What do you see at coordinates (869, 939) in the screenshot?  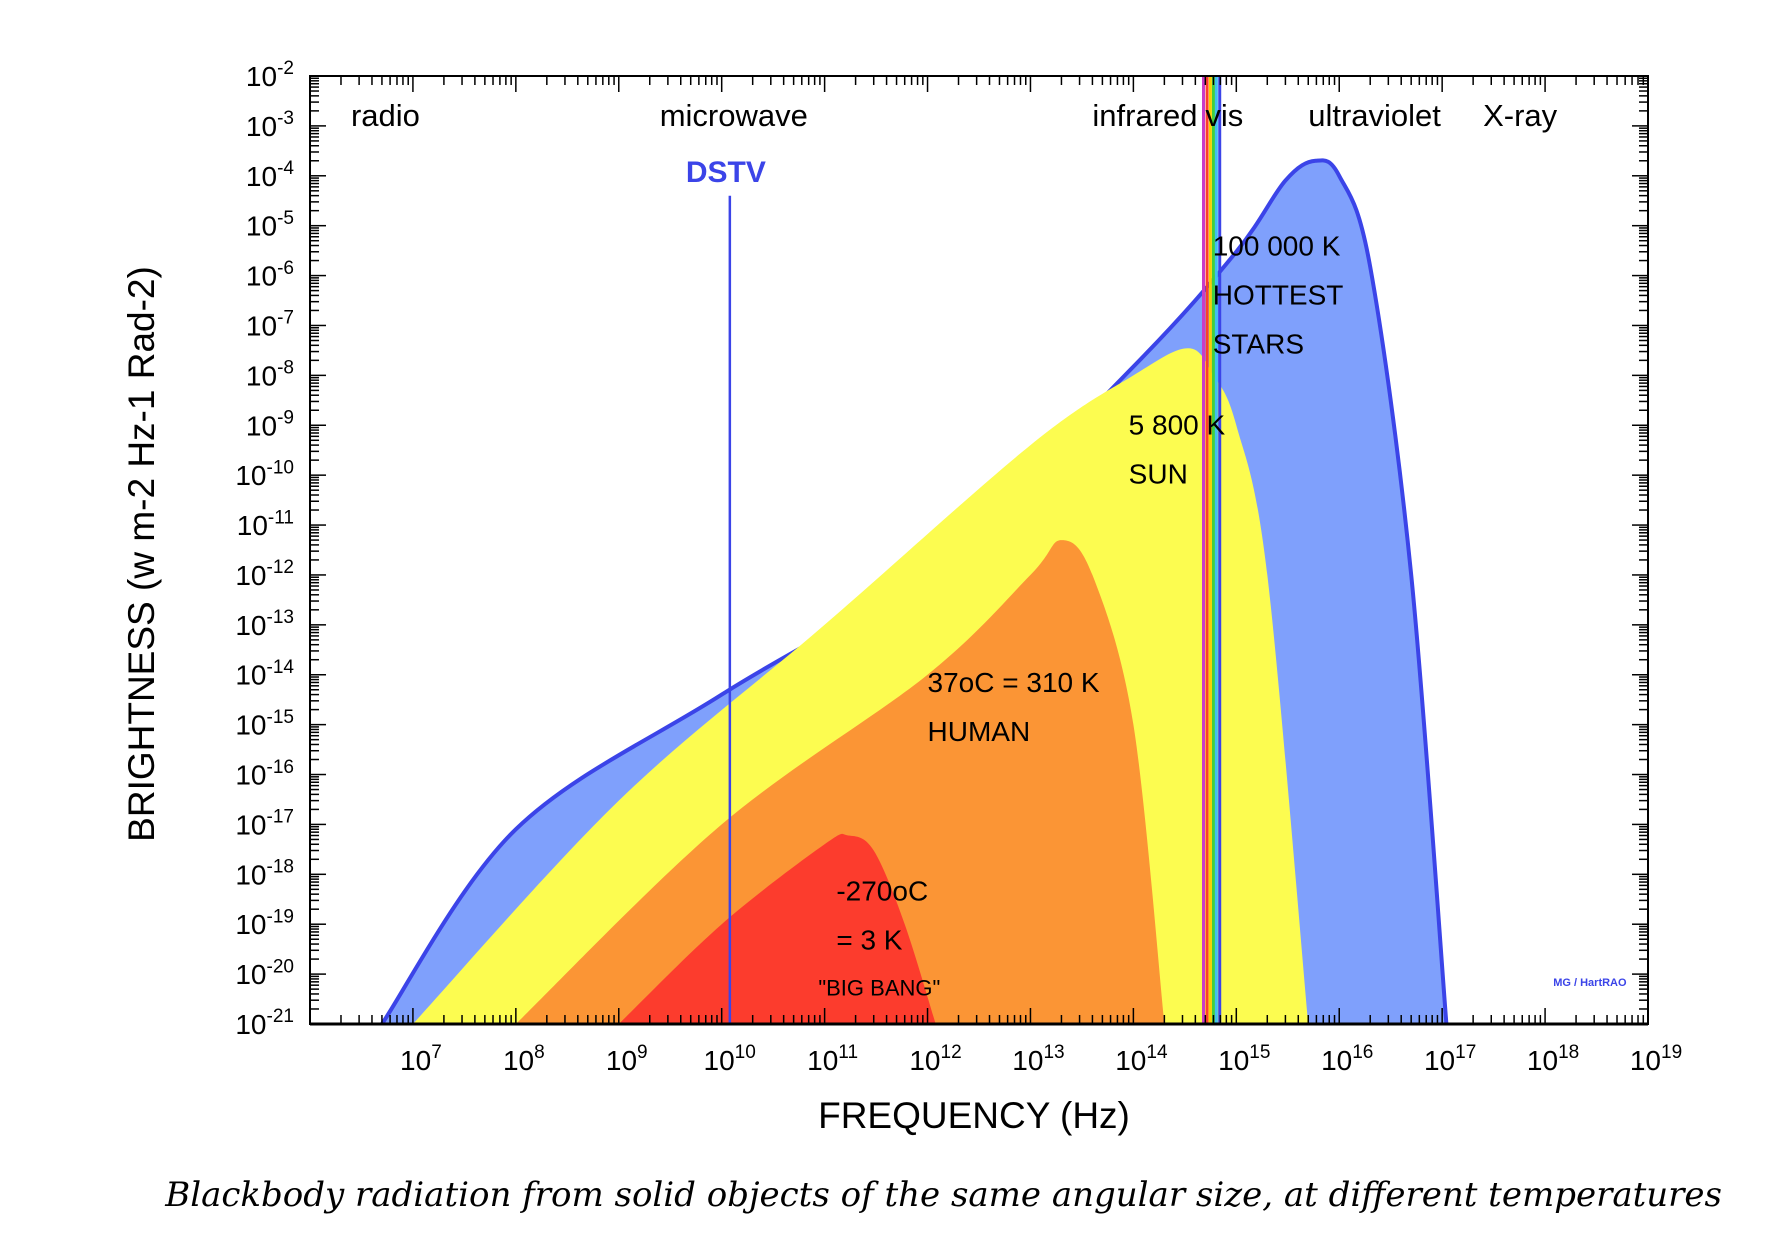 I see `series-label-3: = 3 K` at bounding box center [869, 939].